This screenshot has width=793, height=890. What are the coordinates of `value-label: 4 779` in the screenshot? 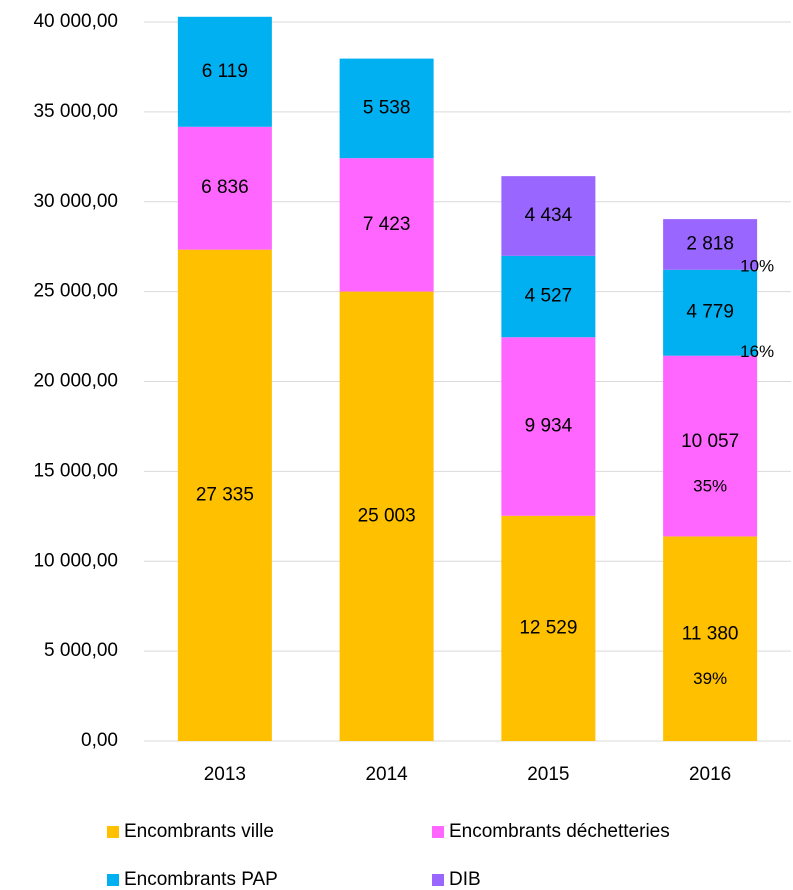 It's located at (710, 312).